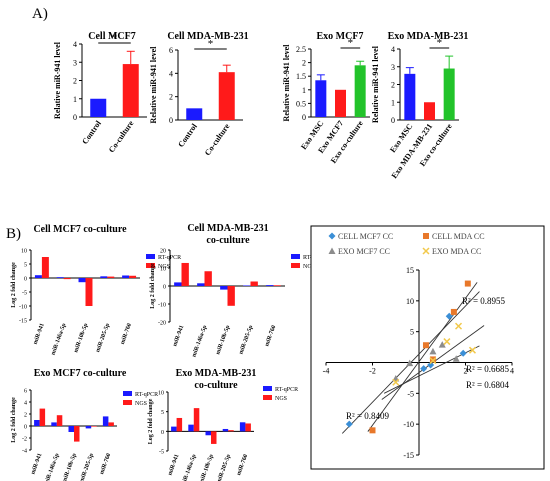 This screenshot has width=550, height=481. What do you see at coordinates (171, 50) in the screenshot?
I see `y-tick-label: 6` at bounding box center [171, 50].